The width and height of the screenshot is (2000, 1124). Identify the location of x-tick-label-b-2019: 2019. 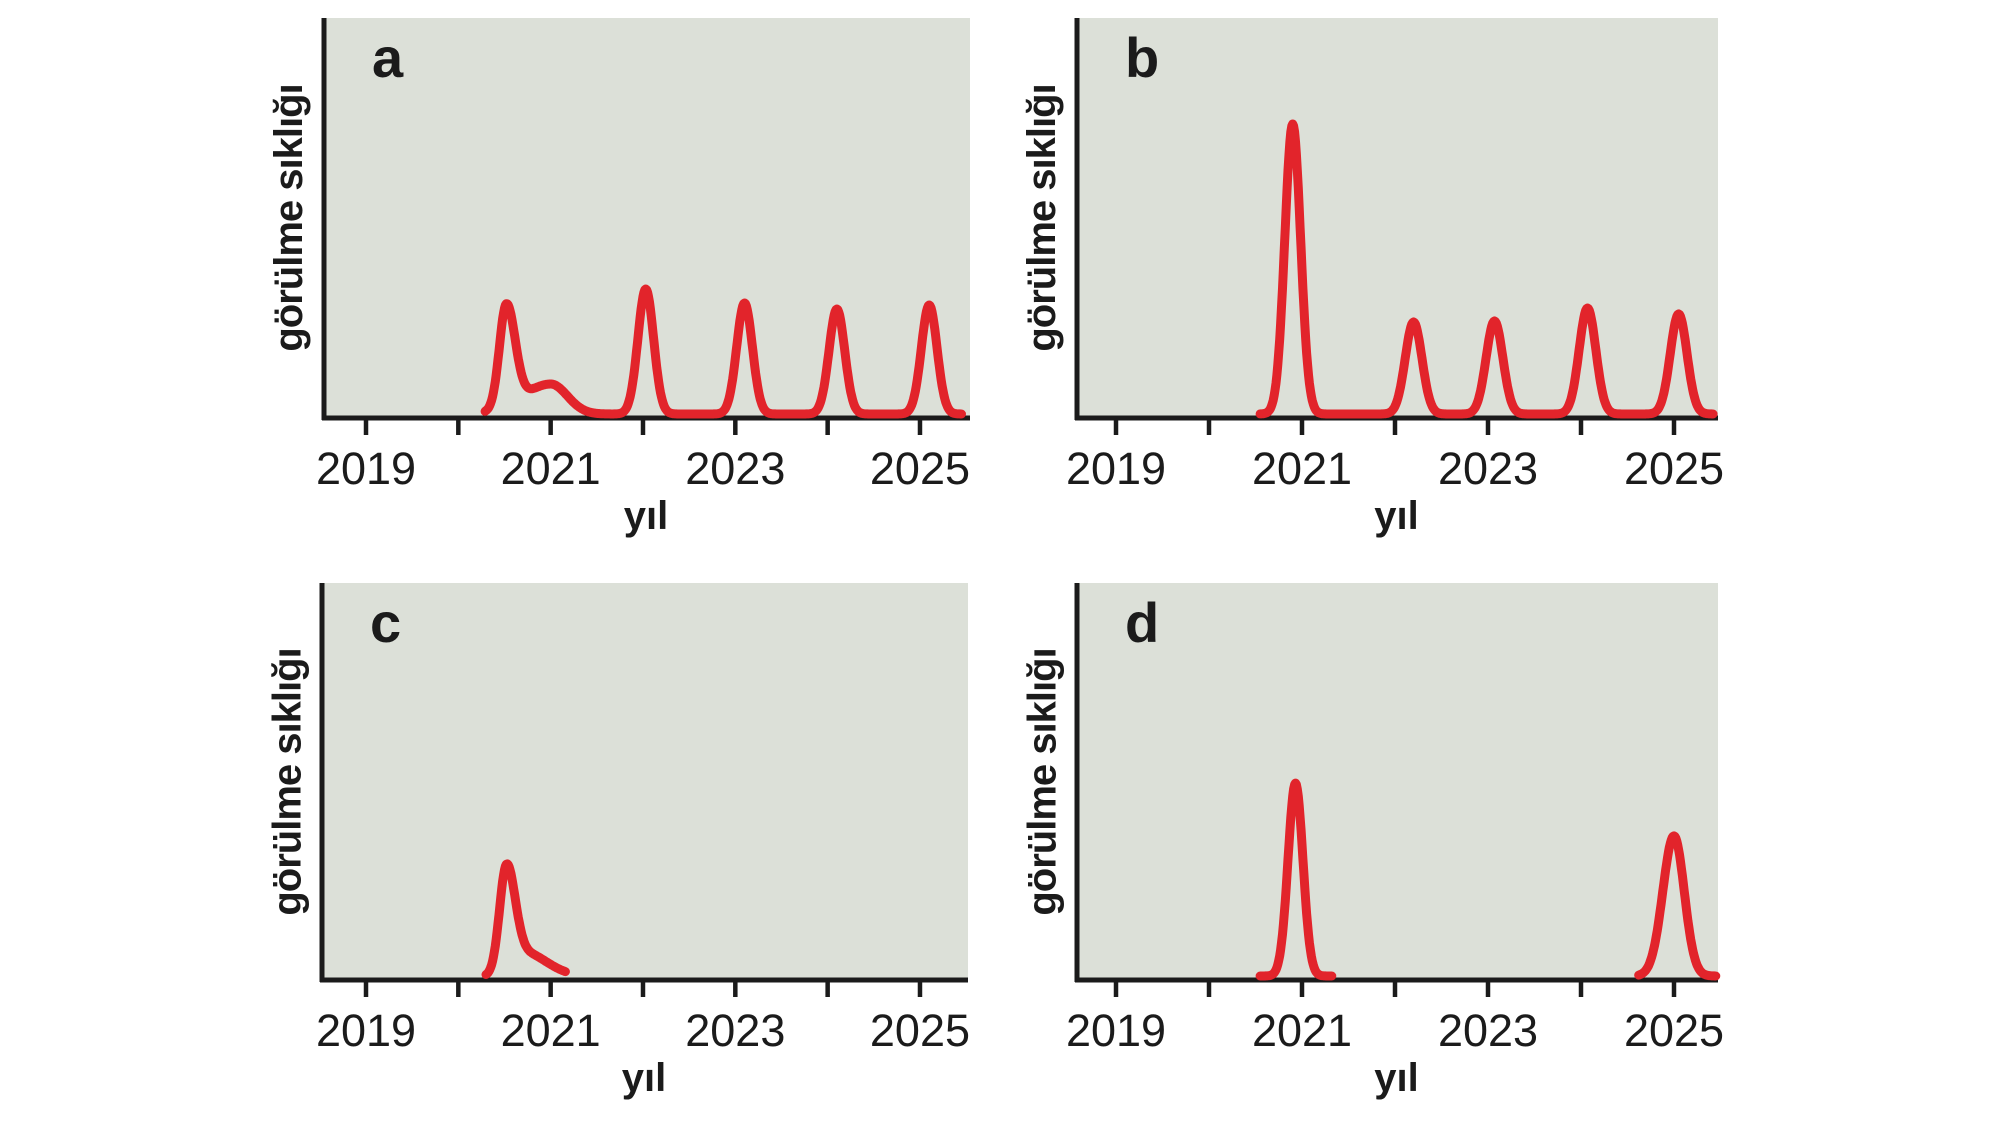
(1116, 468).